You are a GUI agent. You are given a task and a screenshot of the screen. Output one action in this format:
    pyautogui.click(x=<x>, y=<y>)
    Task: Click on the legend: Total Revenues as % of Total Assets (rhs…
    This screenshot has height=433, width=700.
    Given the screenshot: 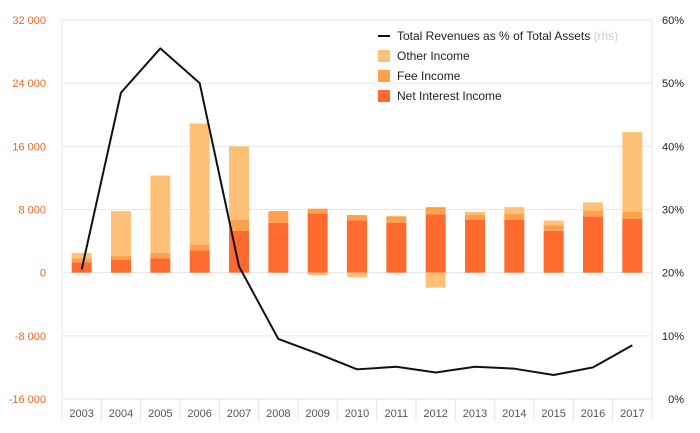 What is the action you would take?
    pyautogui.click(x=498, y=66)
    